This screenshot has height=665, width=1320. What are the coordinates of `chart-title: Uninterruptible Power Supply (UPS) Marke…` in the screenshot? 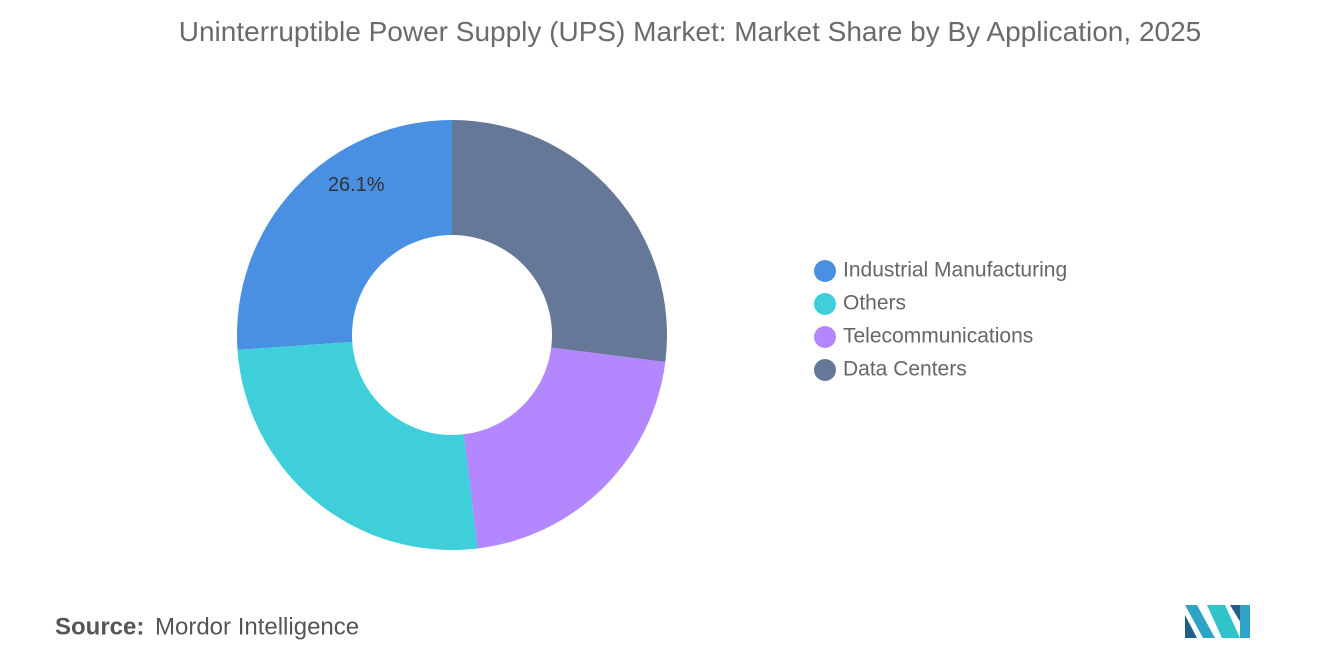 It's located at (690, 31).